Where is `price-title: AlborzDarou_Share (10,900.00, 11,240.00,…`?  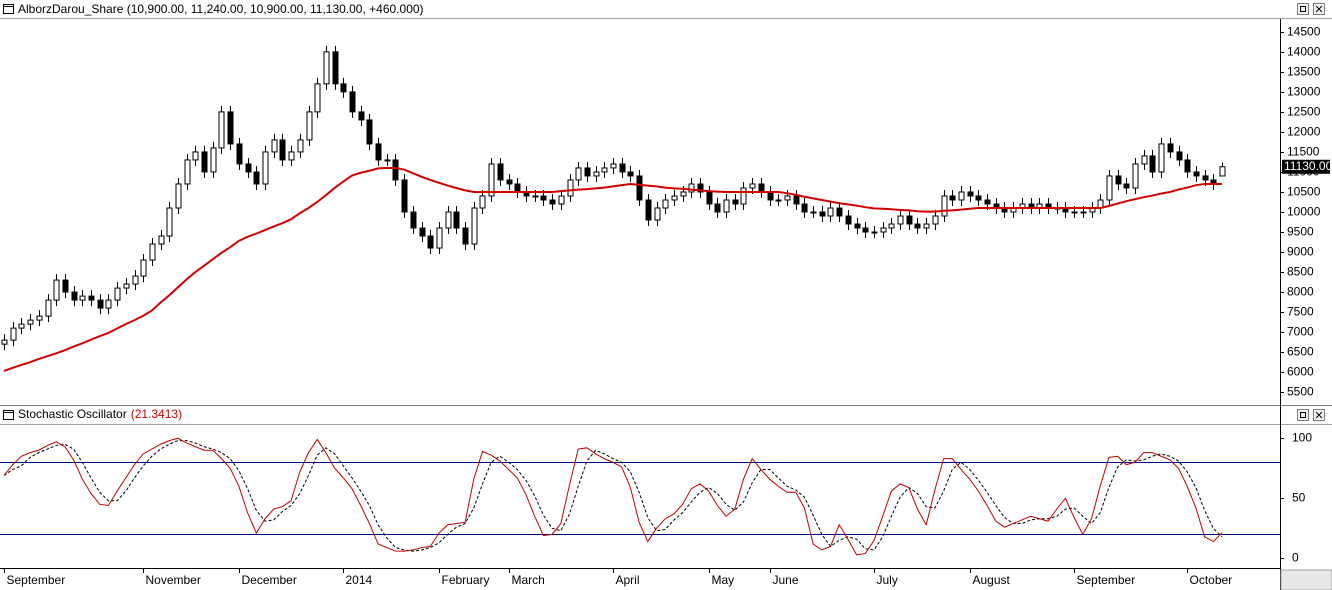 price-title: AlborzDarou_Share (10,900.00, 11,240.00,… is located at coordinates (221, 9).